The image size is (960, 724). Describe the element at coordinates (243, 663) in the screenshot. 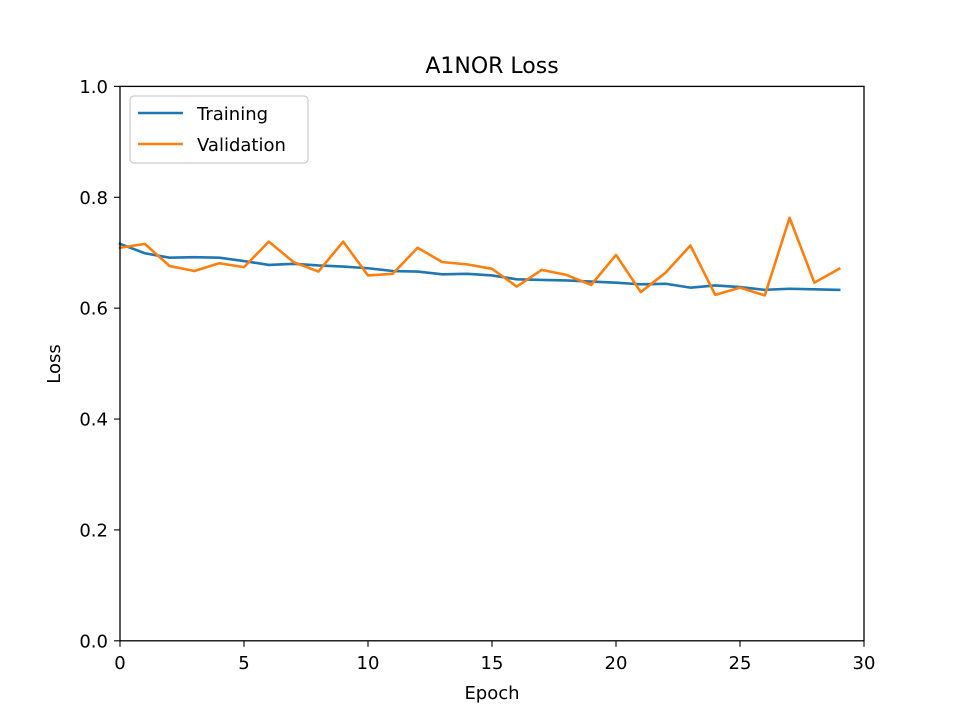

I see `x-tick-label: 5` at that location.